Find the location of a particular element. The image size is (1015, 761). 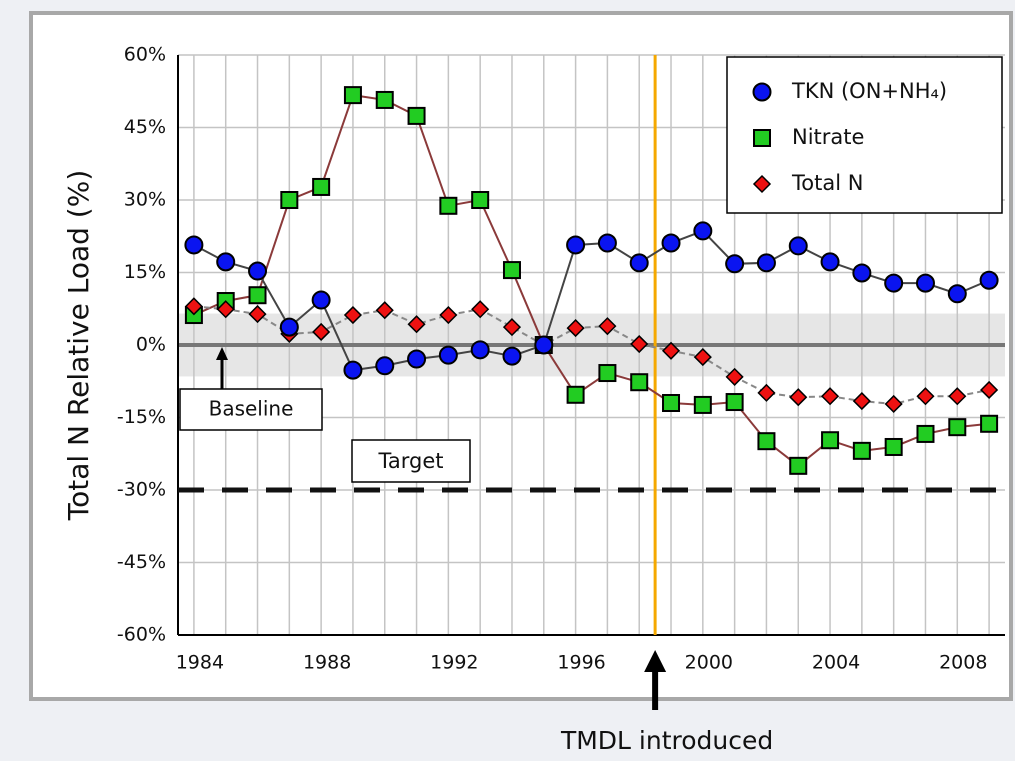

legend-box is located at coordinates (864, 135).